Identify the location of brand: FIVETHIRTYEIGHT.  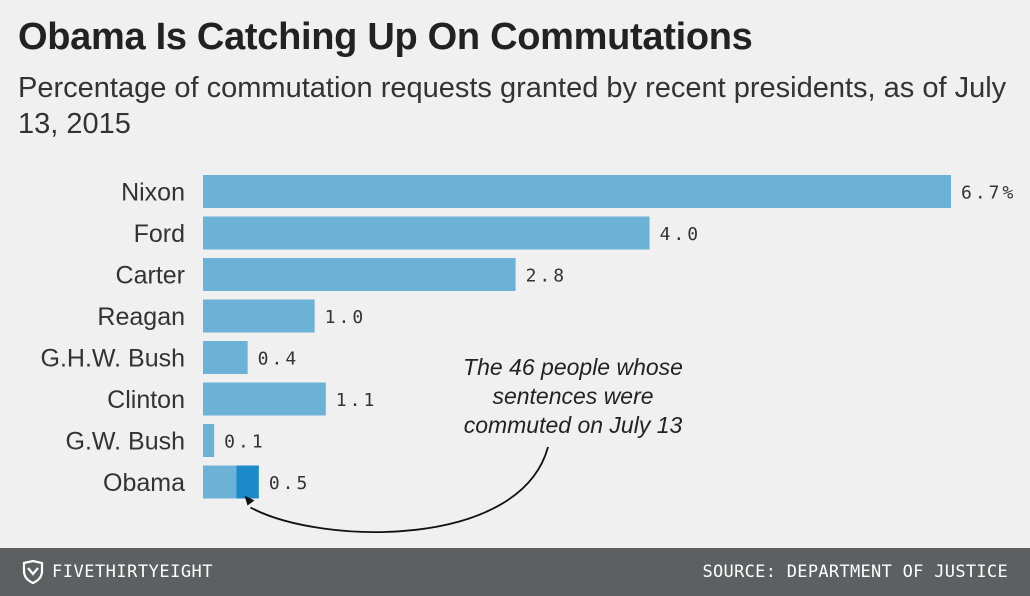
(117, 572).